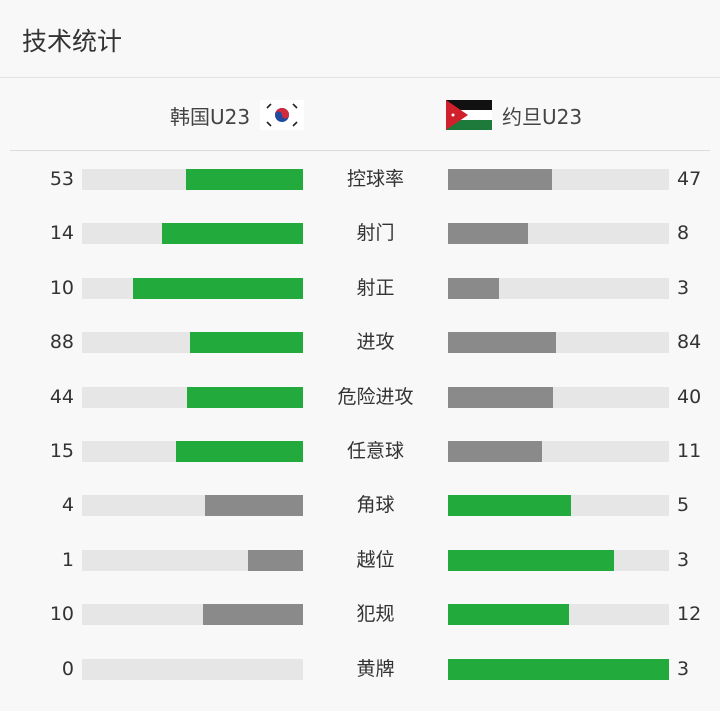  I want to click on away-value: 84, so click(689, 342).